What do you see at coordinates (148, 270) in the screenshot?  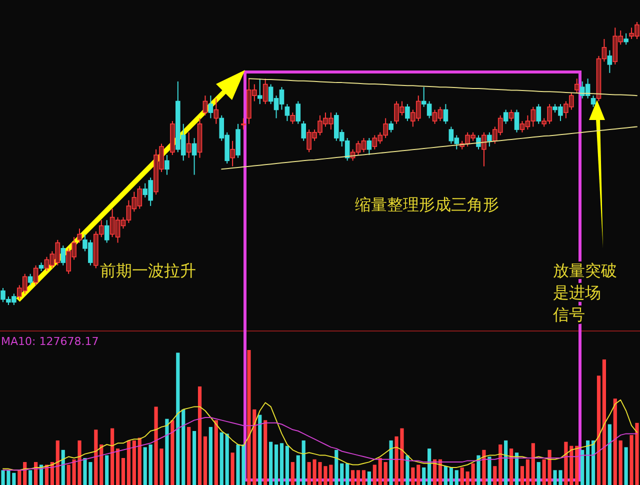 I see `annotation: 前期一波拉升` at bounding box center [148, 270].